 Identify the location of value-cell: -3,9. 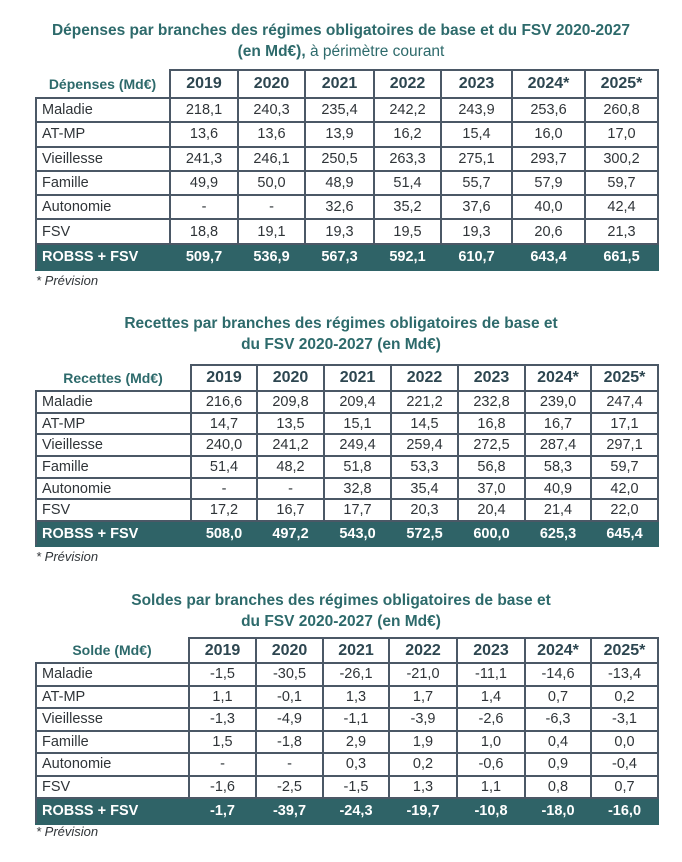
(423, 719).